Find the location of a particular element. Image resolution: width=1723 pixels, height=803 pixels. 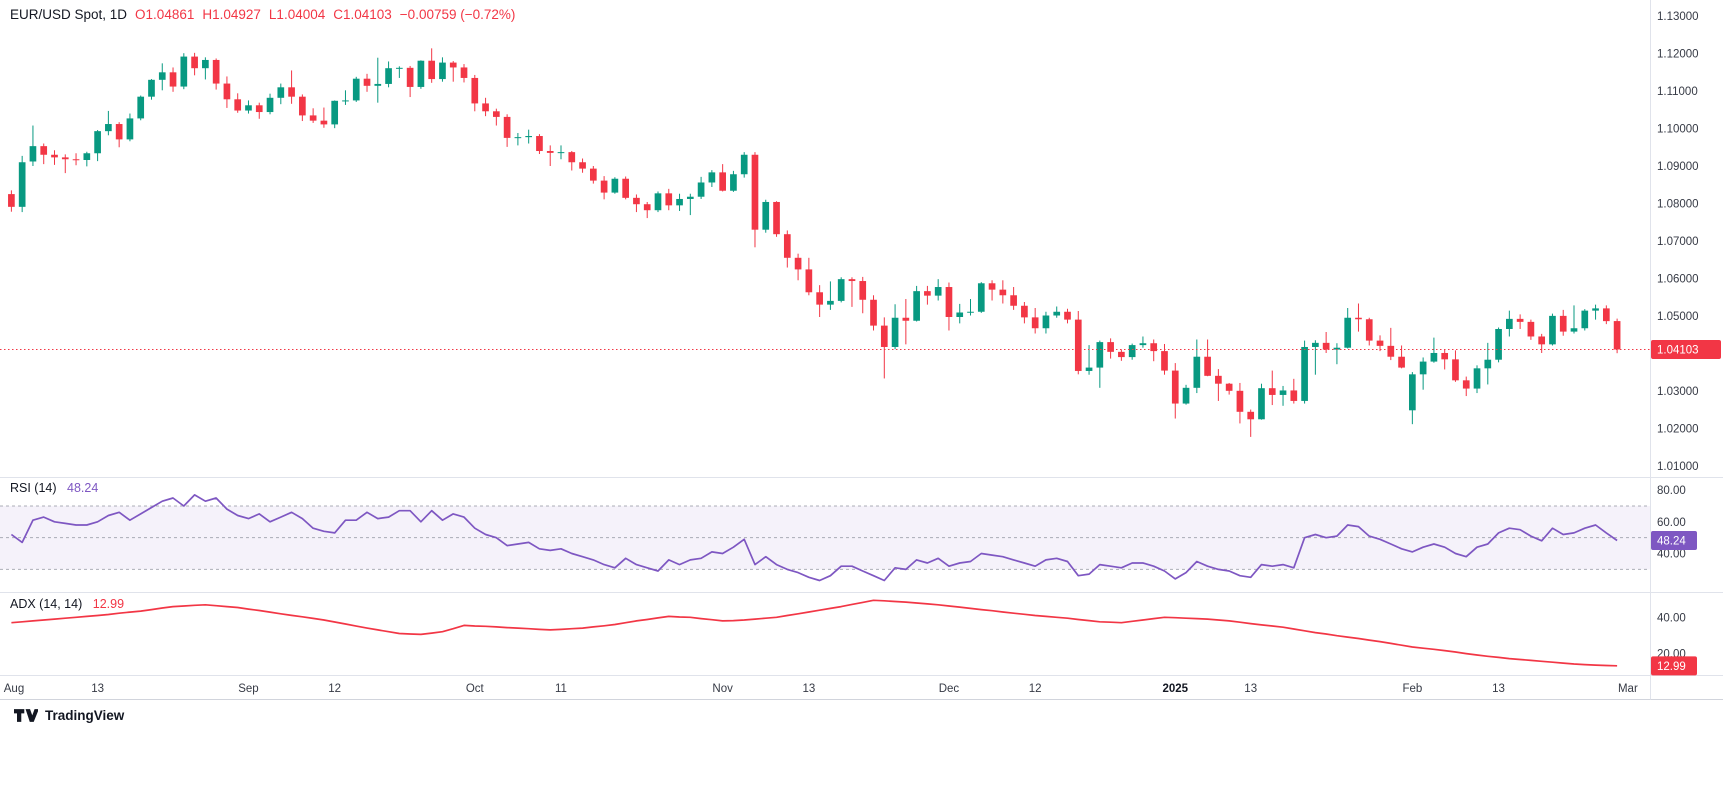

svg-text: Aug is located at coordinates (14, 689).